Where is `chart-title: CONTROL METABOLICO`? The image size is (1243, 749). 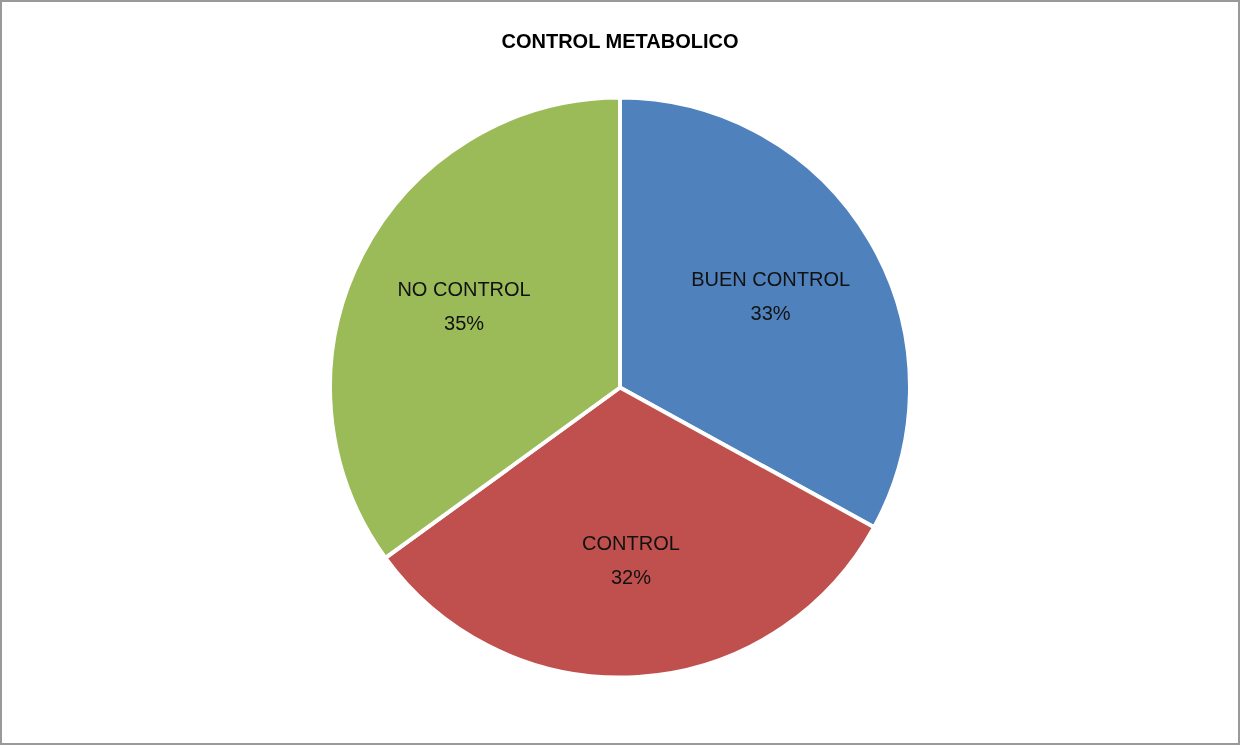 chart-title: CONTROL METABOLICO is located at coordinates (620, 41).